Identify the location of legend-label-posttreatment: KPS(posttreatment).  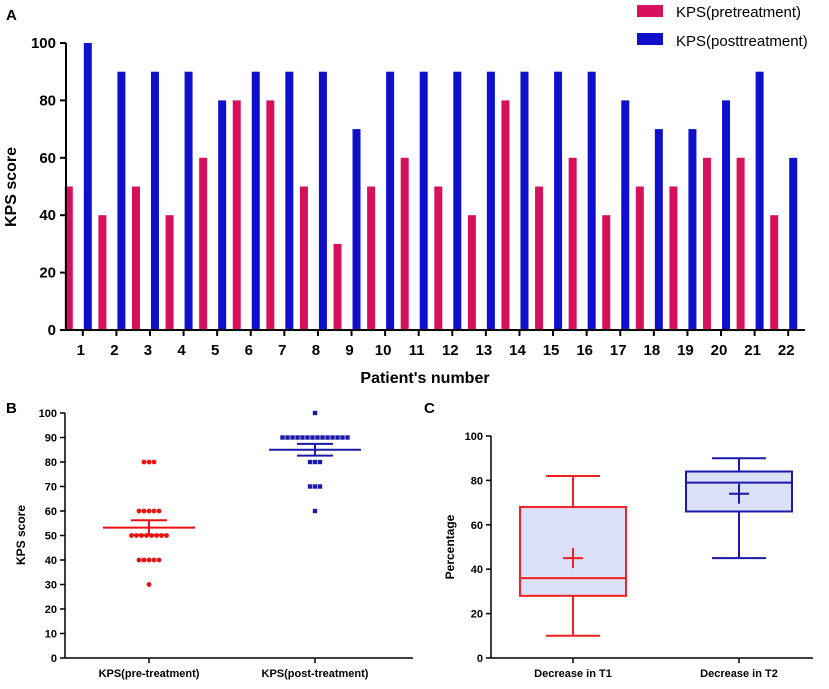
(742, 41).